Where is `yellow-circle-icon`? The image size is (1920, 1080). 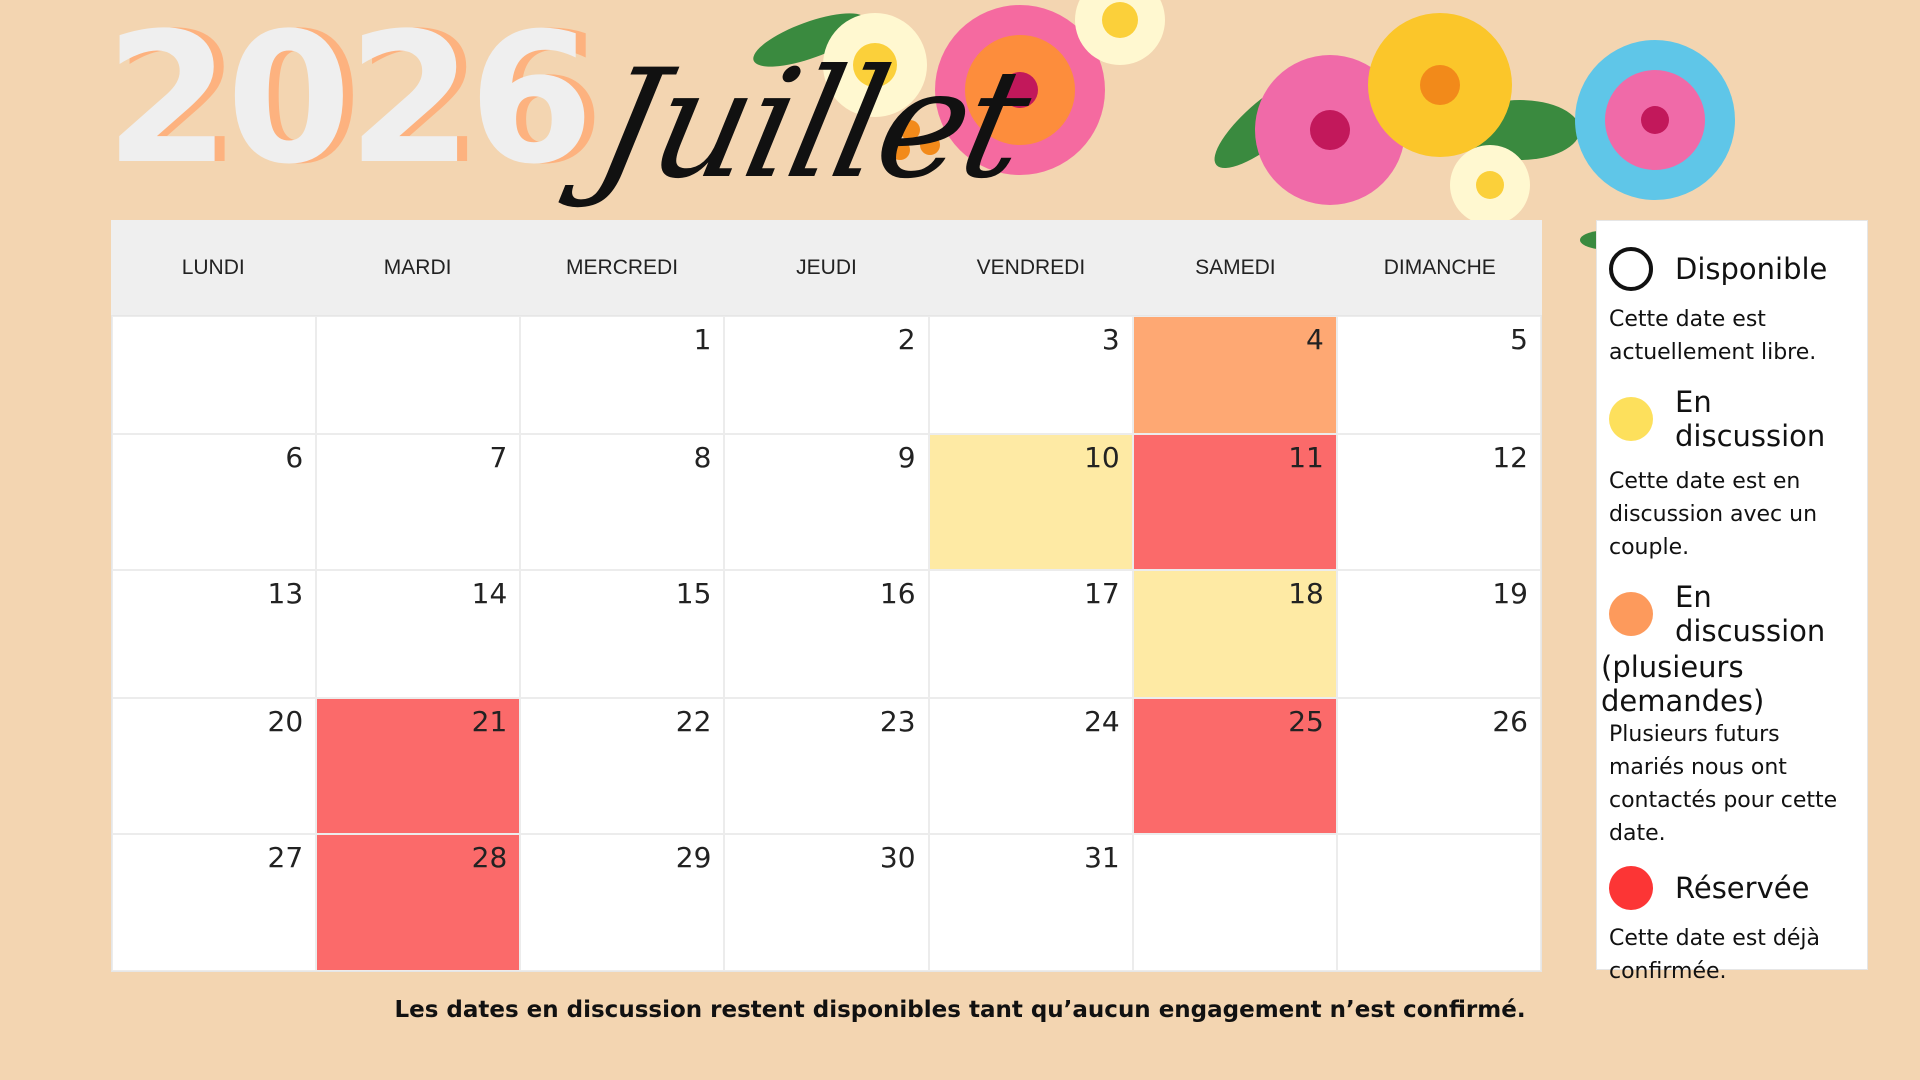 yellow-circle-icon is located at coordinates (1631, 419).